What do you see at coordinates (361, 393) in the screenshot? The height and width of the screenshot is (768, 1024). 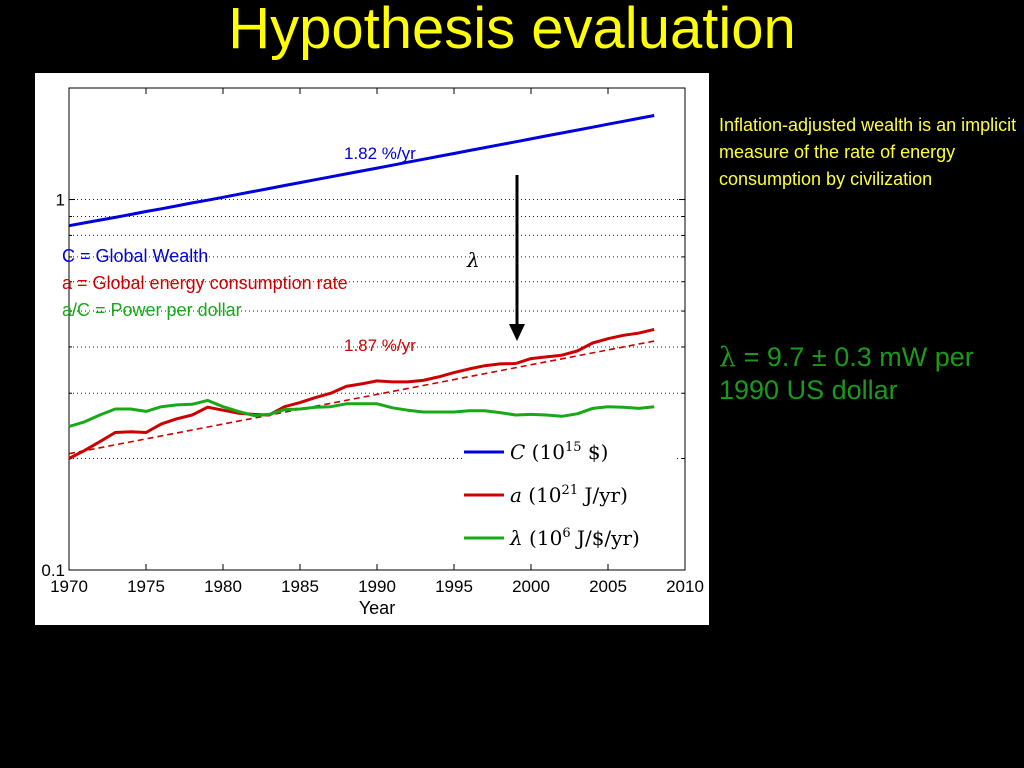 I see `energy-rate-line` at bounding box center [361, 393].